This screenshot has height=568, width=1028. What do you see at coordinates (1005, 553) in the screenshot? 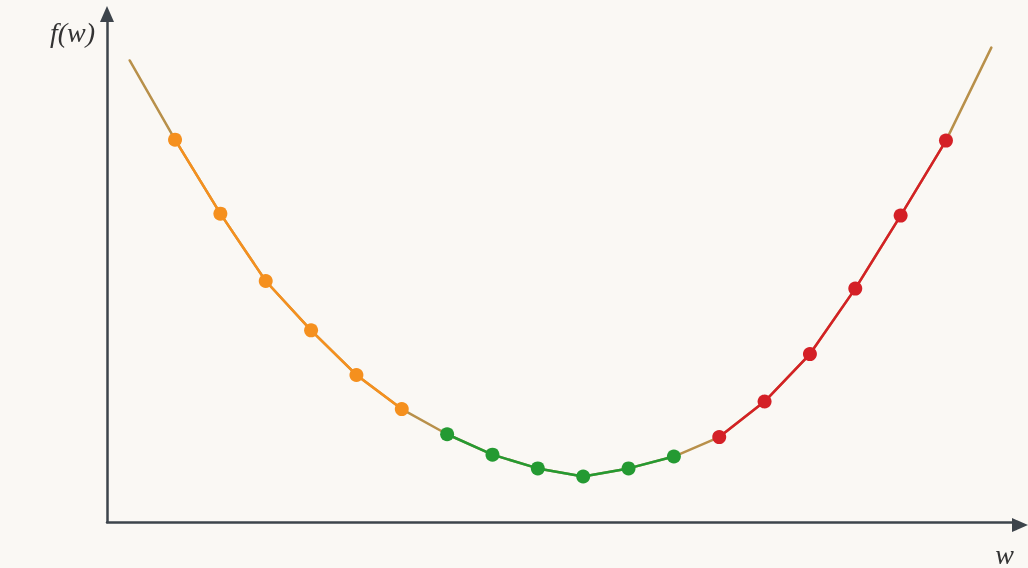
I see `x-axis-title: w` at bounding box center [1005, 553].